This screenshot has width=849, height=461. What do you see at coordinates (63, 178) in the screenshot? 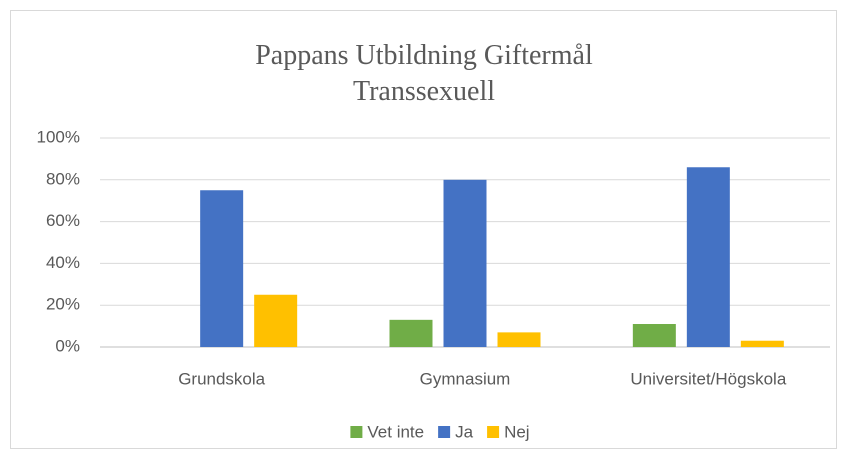
I see `y-tick-label: 80%` at bounding box center [63, 178].